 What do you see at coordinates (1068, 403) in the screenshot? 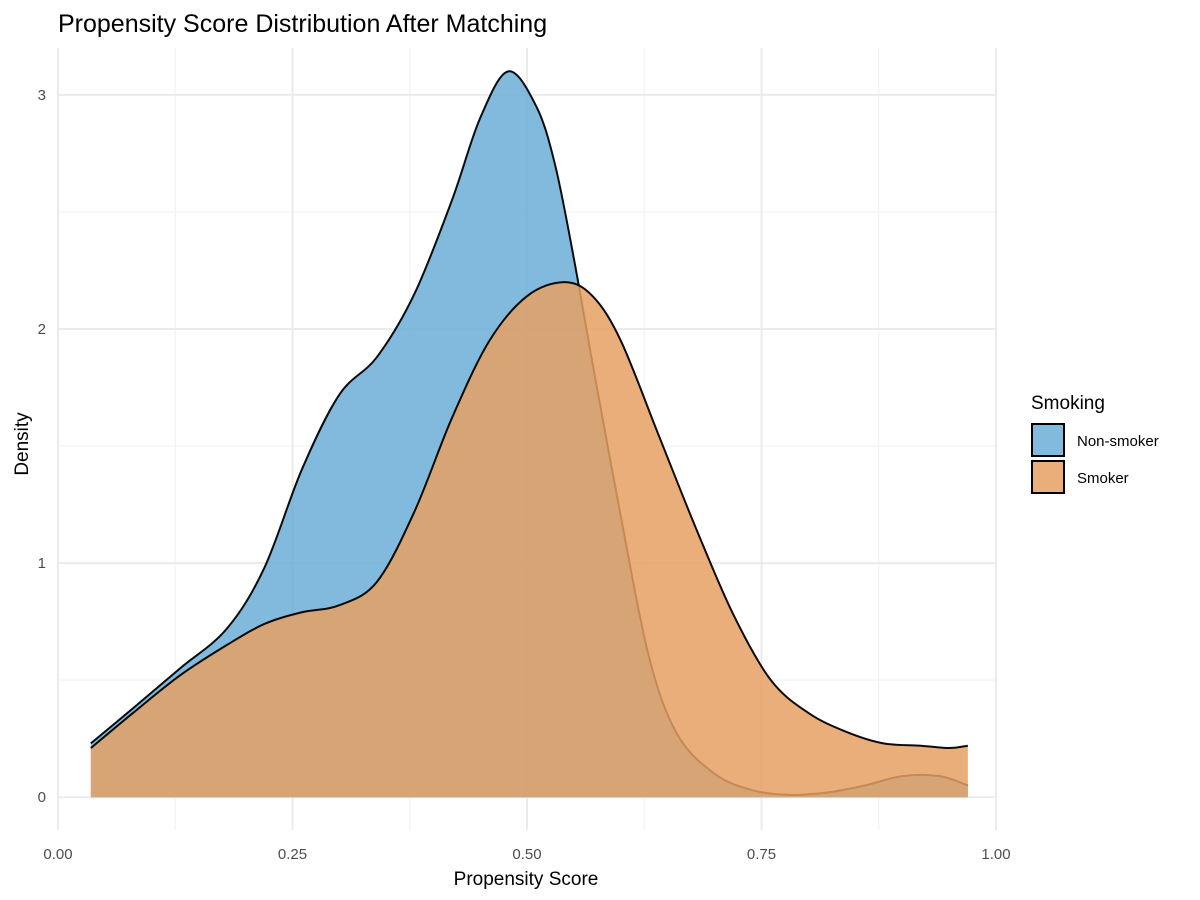
I see `legend-title: Smoking` at bounding box center [1068, 403].